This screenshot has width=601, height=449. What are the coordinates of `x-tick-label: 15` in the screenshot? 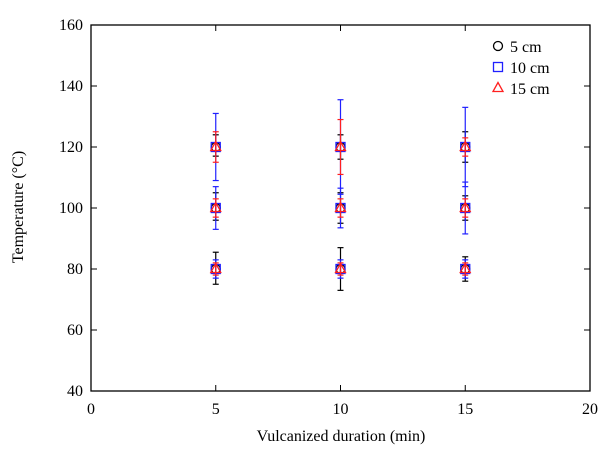 It's located at (465, 409).